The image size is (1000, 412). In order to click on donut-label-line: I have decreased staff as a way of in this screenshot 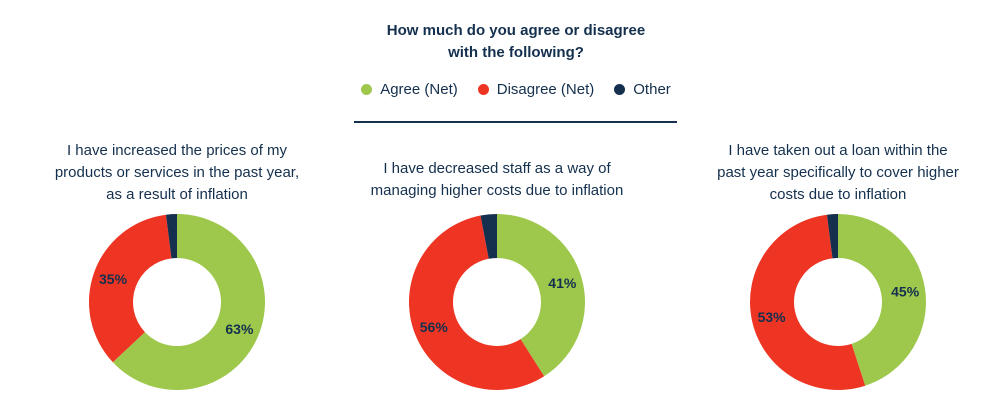, I will do `click(497, 168)`.